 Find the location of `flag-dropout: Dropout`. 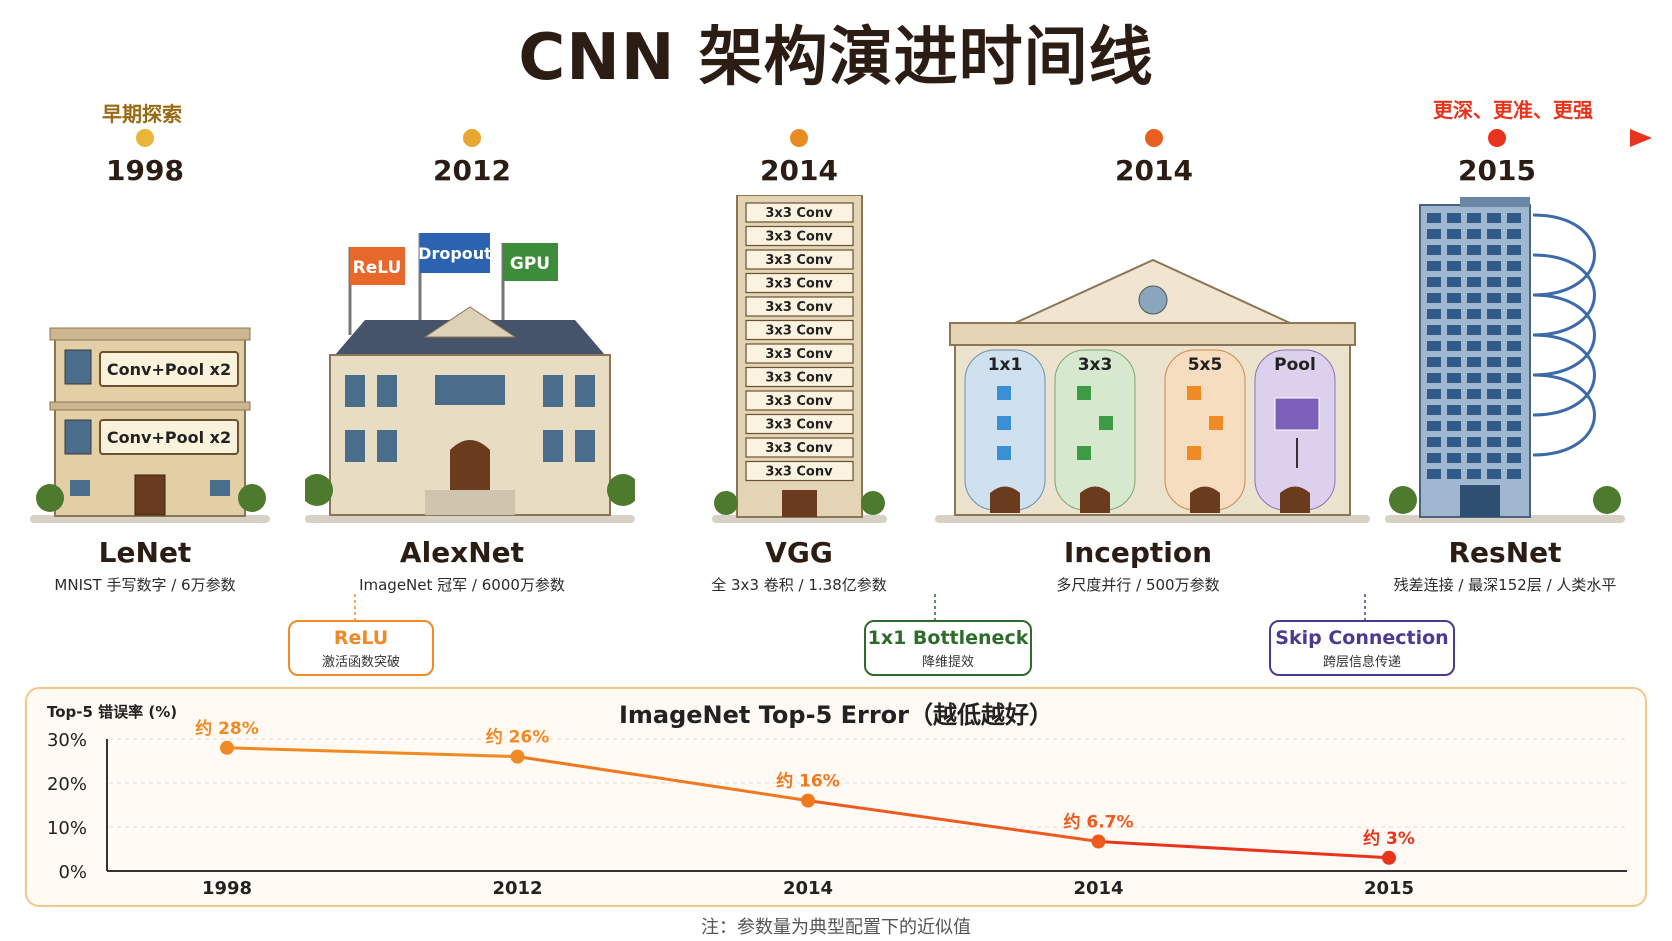

flag-dropout: Dropout is located at coordinates (455, 253).